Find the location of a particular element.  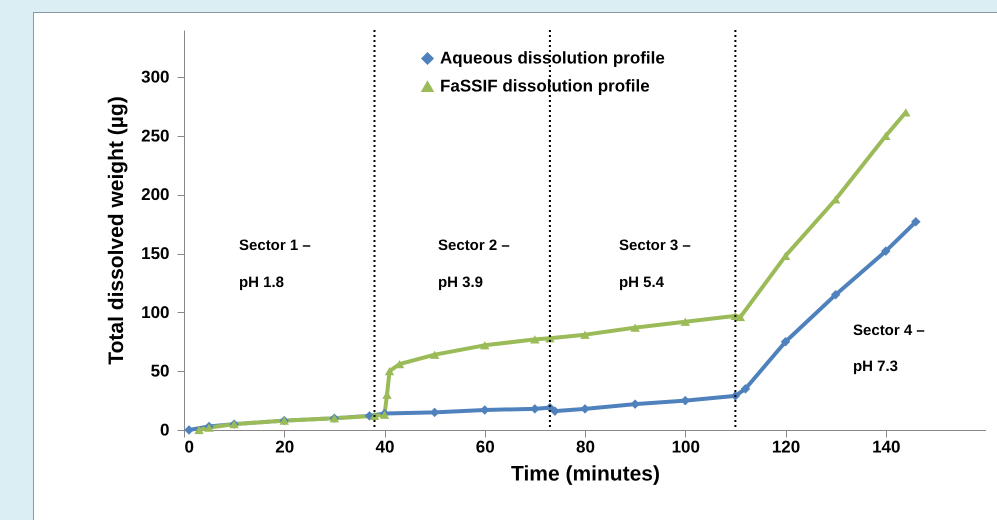

x-tick-label: 120 is located at coordinates (786, 447).